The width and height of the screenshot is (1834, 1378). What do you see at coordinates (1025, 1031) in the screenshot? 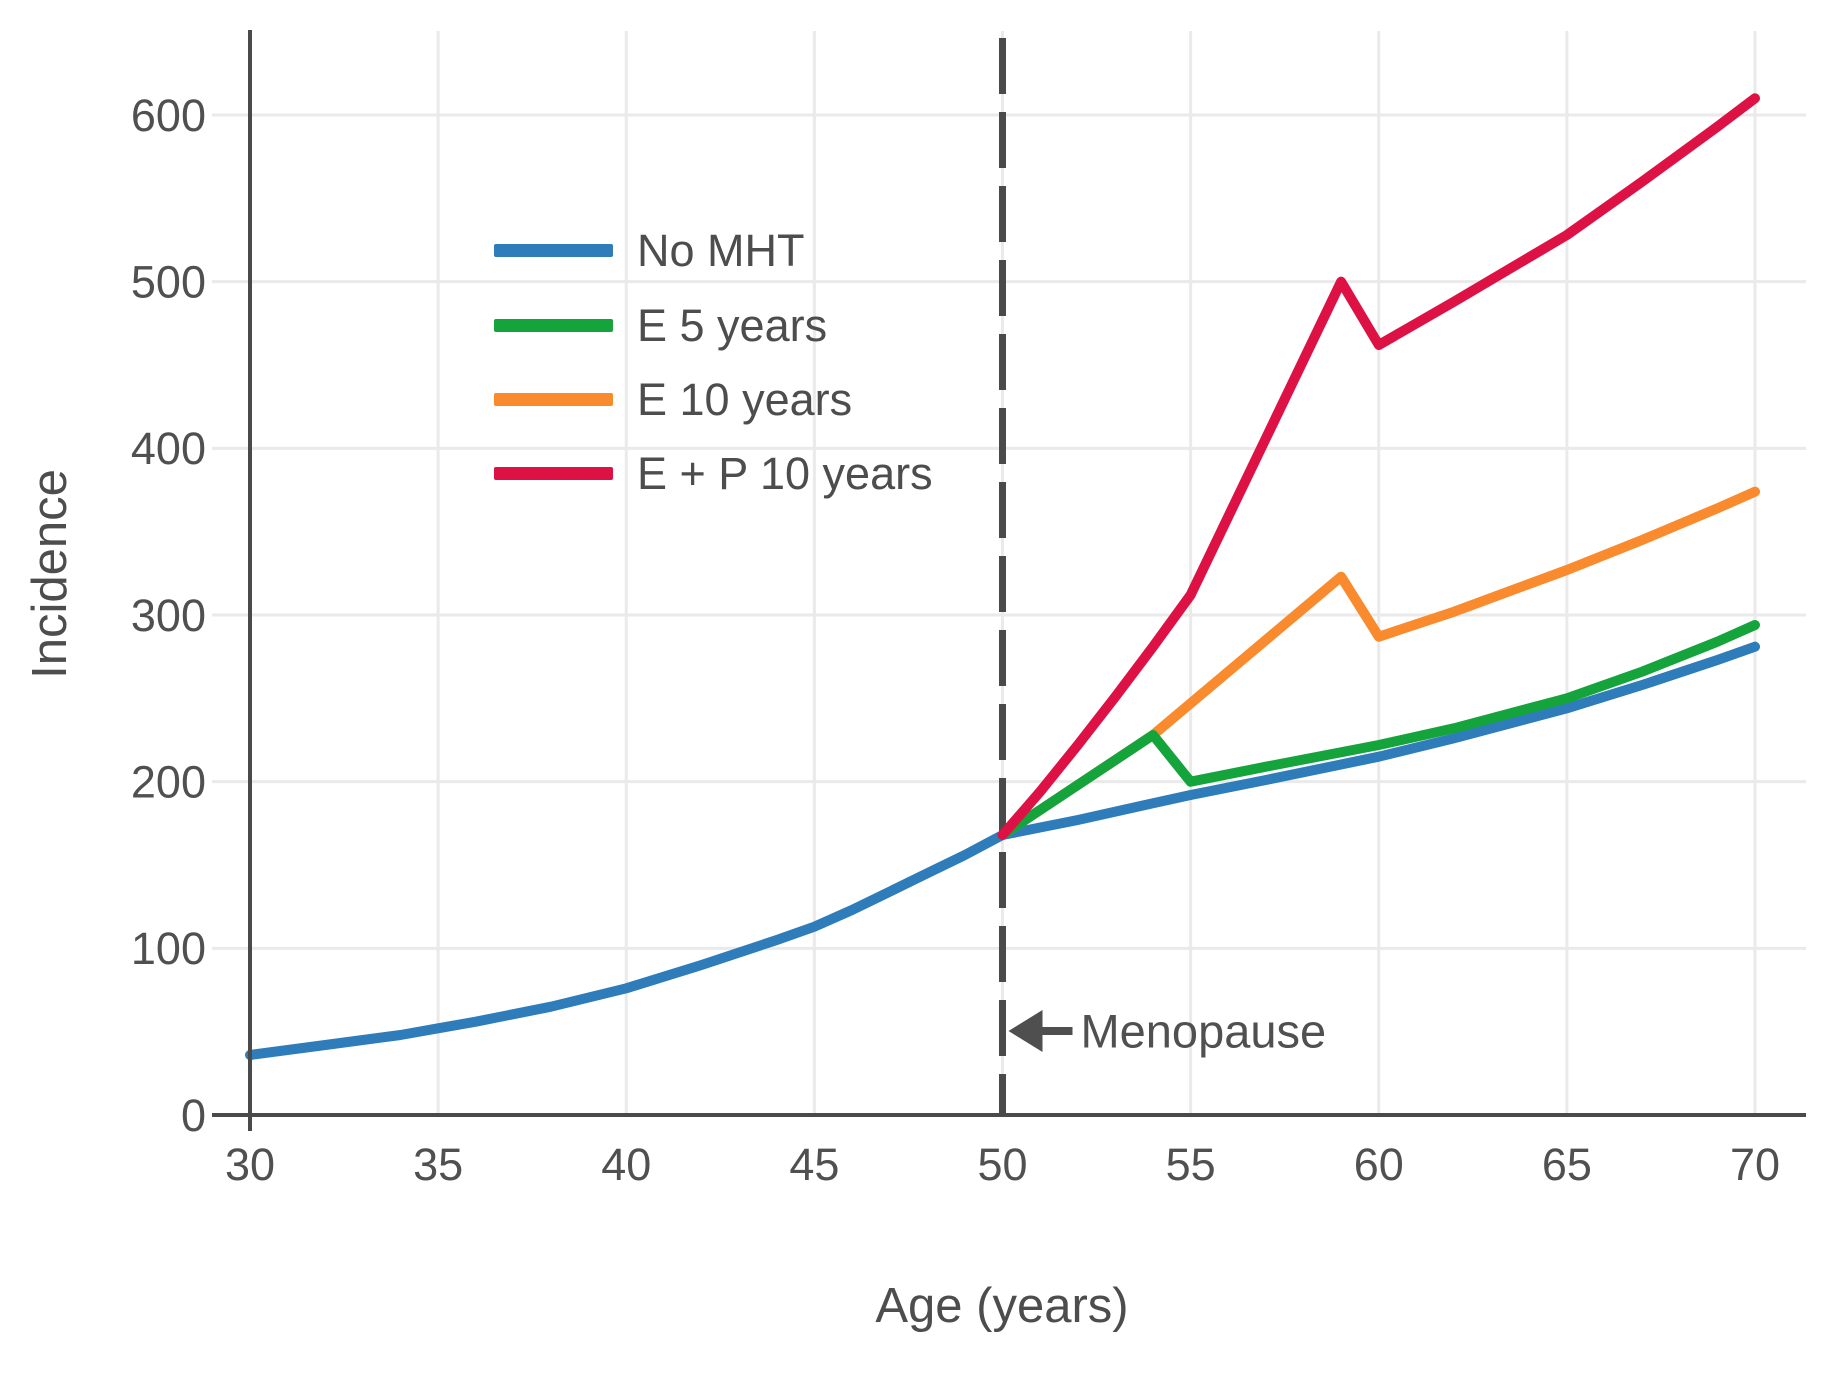
I see `menopause-arrowhead-icon` at bounding box center [1025, 1031].